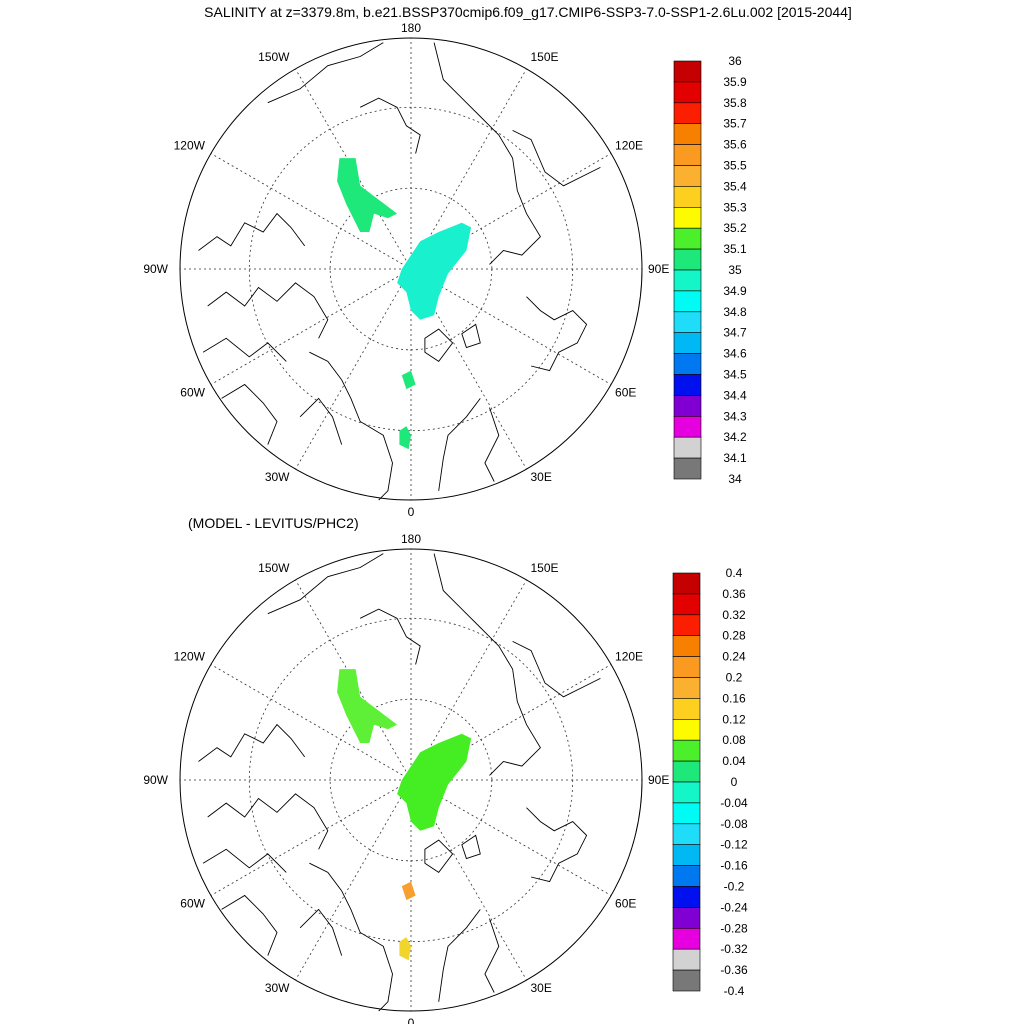 Image resolution: width=1024 pixels, height=1024 pixels. What do you see at coordinates (734, 949) in the screenshot?
I see `colorbar-tick-label: -0.32` at bounding box center [734, 949].